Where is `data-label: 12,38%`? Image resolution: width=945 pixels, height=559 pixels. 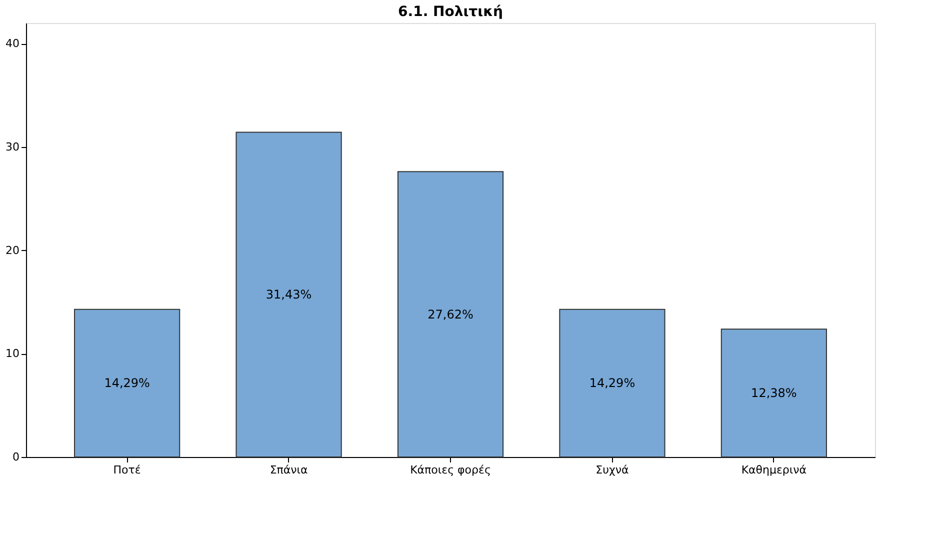
data-label: 12,38% is located at coordinates (774, 393).